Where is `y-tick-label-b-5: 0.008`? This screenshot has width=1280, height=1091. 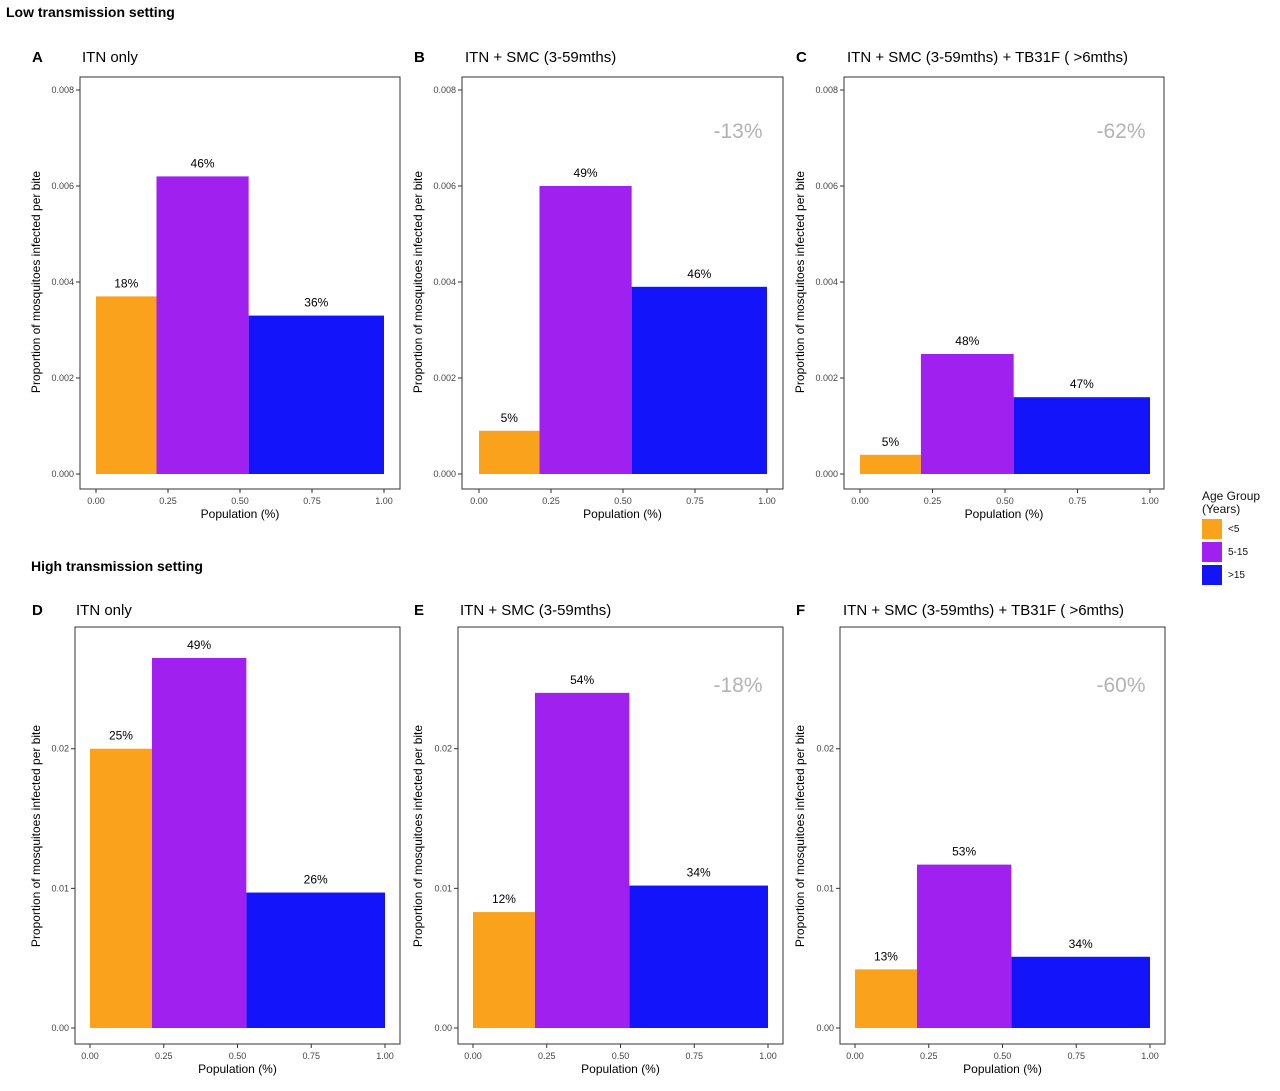 y-tick-label-b-5: 0.008 is located at coordinates (444, 90).